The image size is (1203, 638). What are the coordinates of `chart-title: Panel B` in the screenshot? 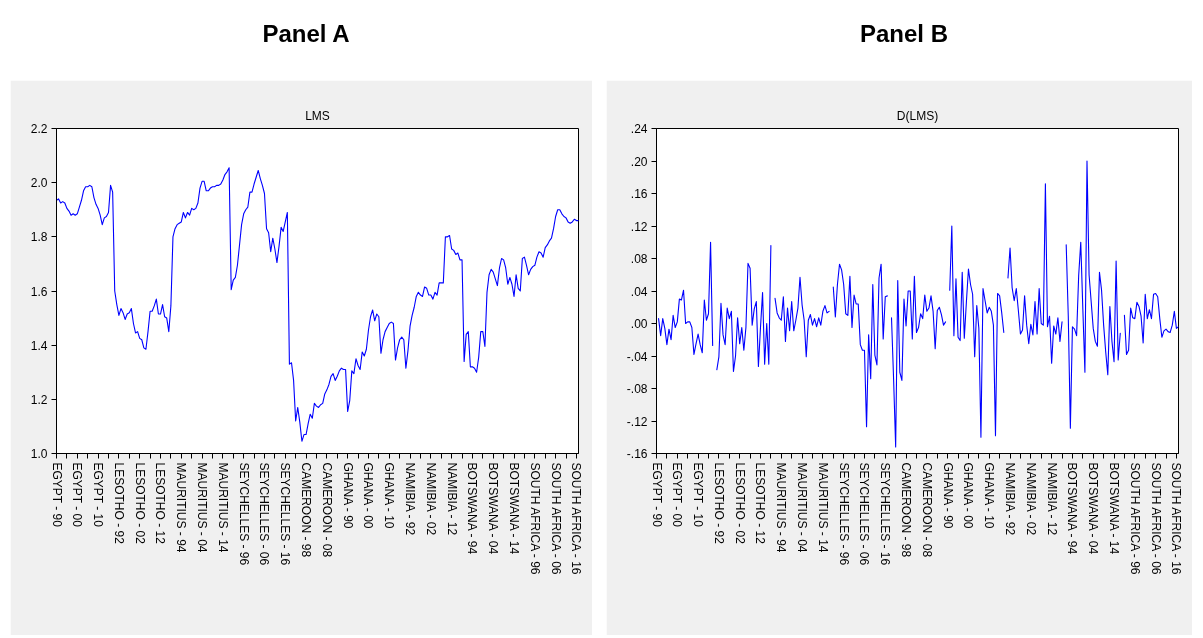 It's located at (904, 34).